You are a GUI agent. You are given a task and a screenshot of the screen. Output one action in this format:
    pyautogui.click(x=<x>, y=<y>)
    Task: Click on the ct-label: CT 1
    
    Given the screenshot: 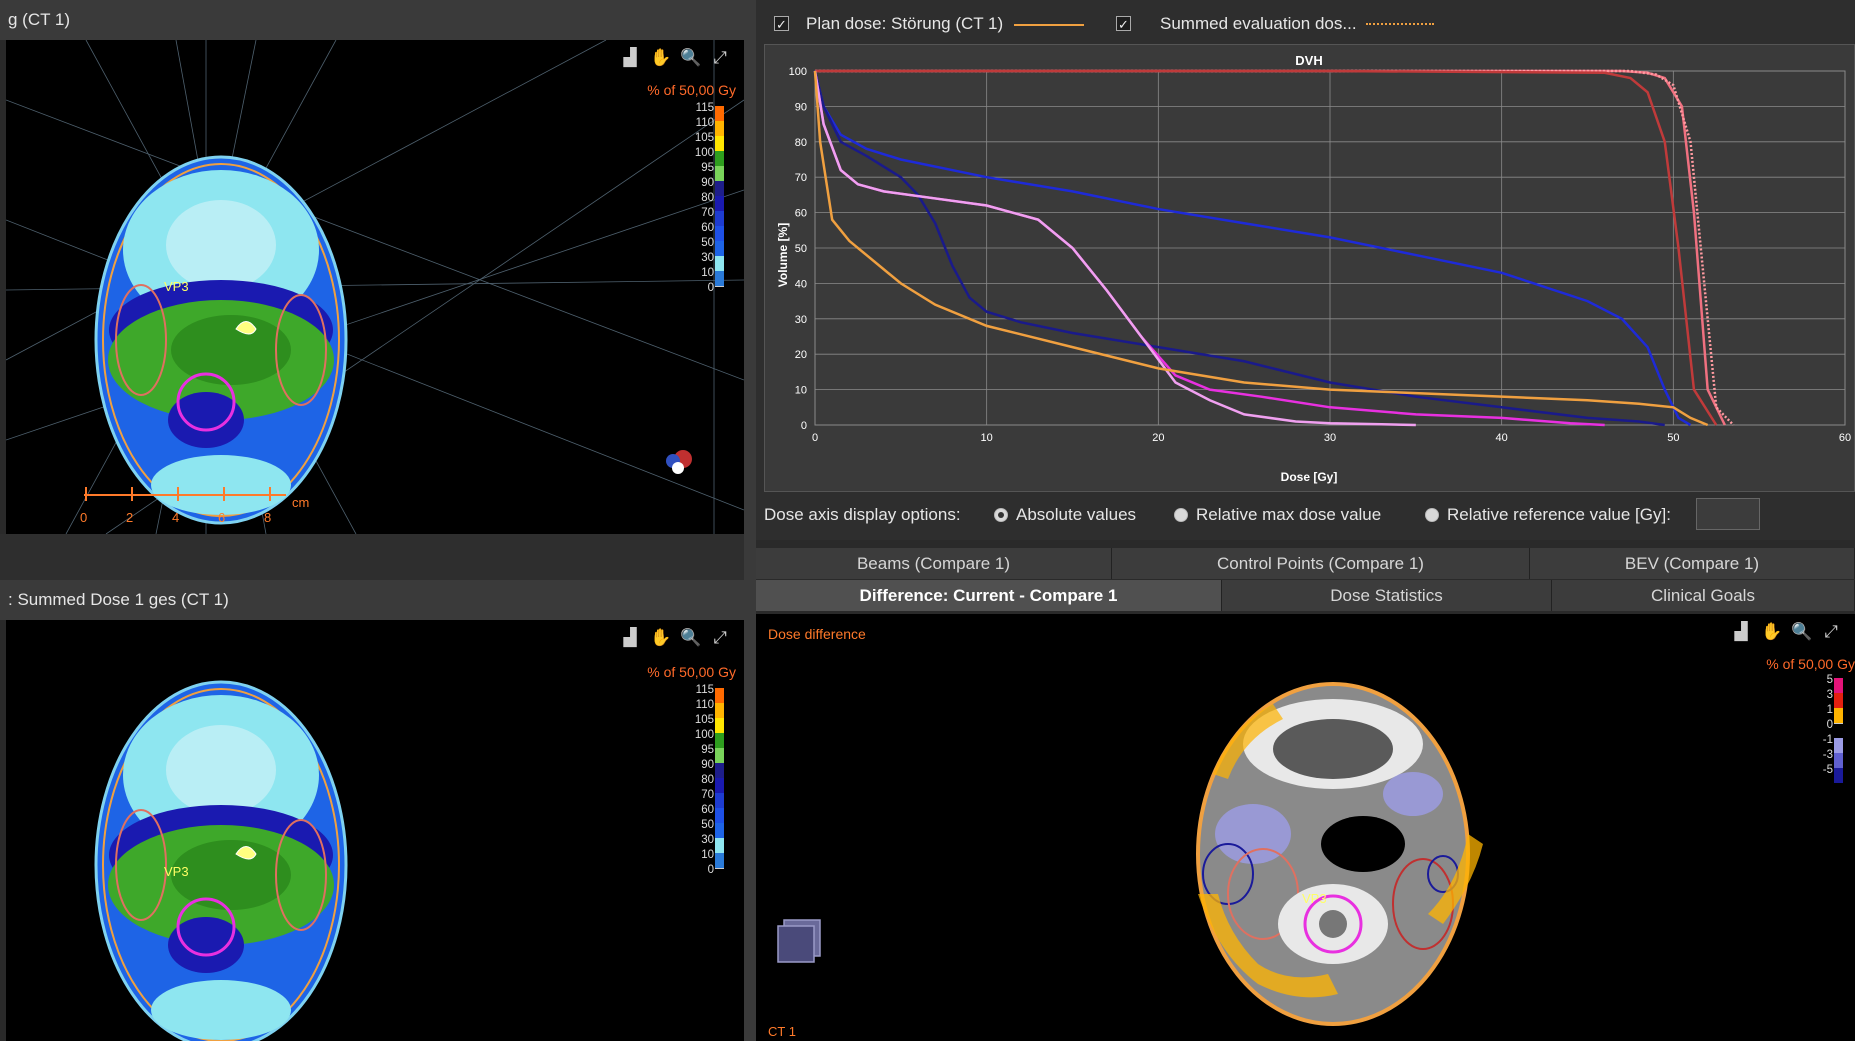 What is the action you would take?
    pyautogui.click(x=782, y=1031)
    